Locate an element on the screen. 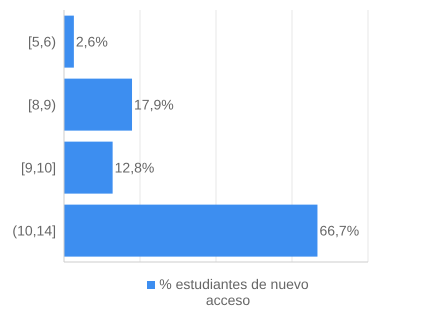  data-label: 66,7% is located at coordinates (339, 230).